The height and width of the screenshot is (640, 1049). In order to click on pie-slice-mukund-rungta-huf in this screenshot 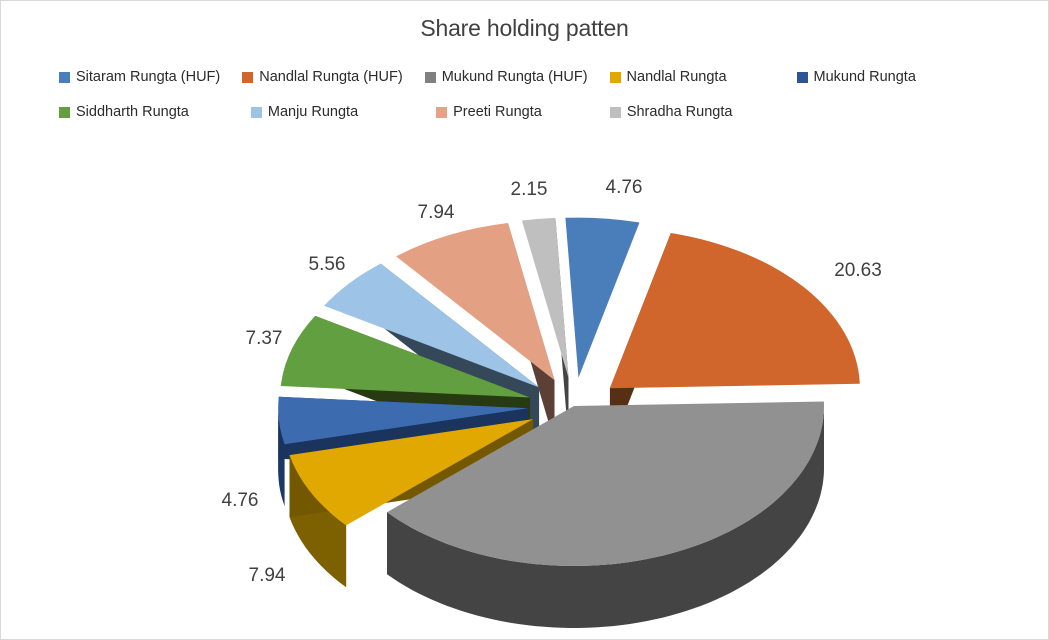, I will do `click(605, 484)`.